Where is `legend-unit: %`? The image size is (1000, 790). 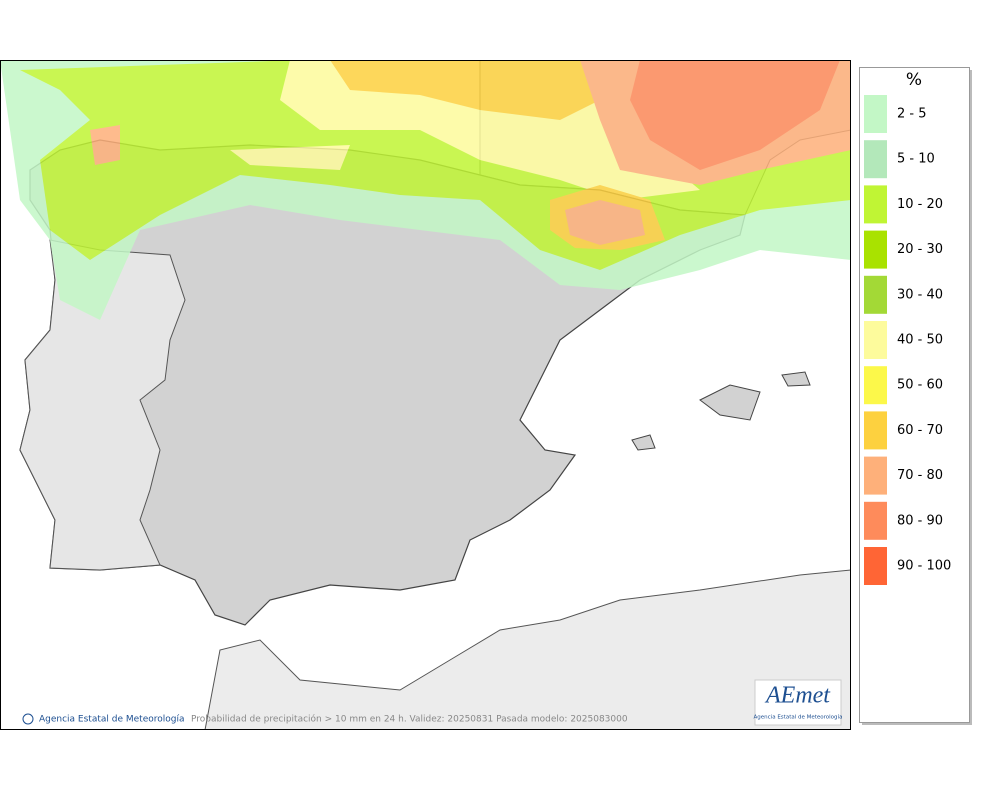
legend-unit: % is located at coordinates (914, 80).